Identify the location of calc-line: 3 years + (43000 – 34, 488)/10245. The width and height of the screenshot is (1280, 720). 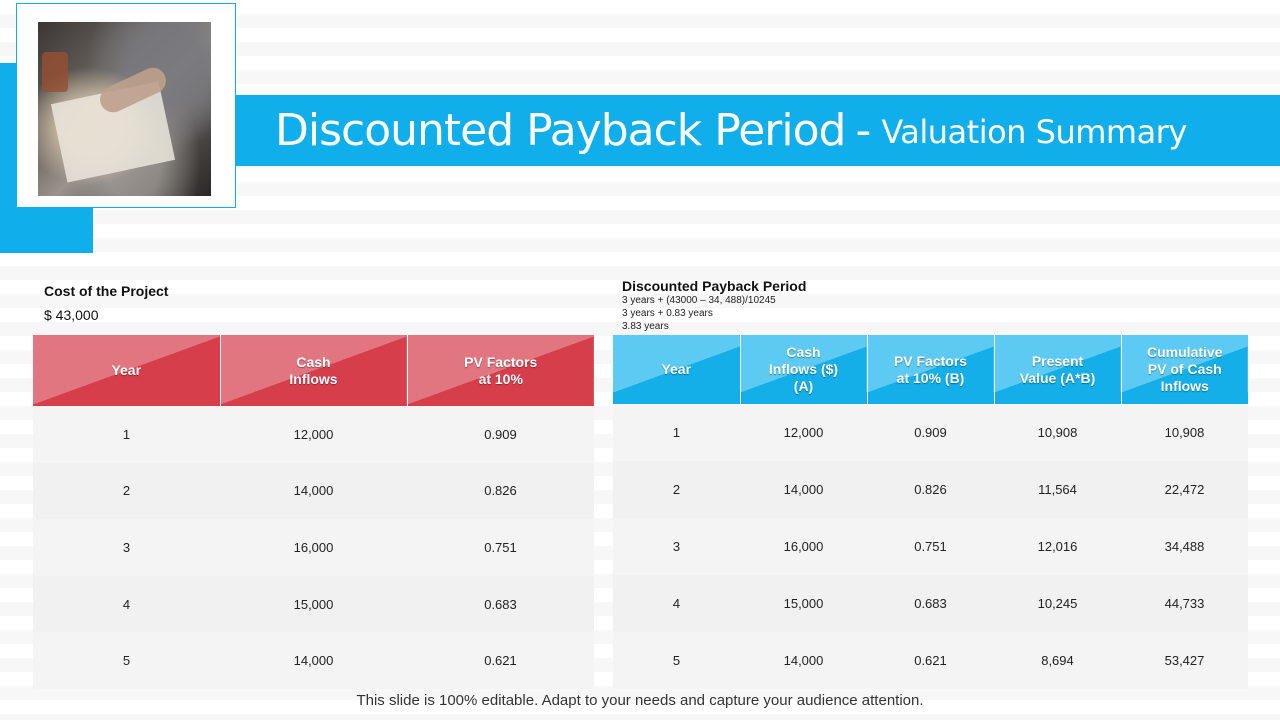
(699, 300).